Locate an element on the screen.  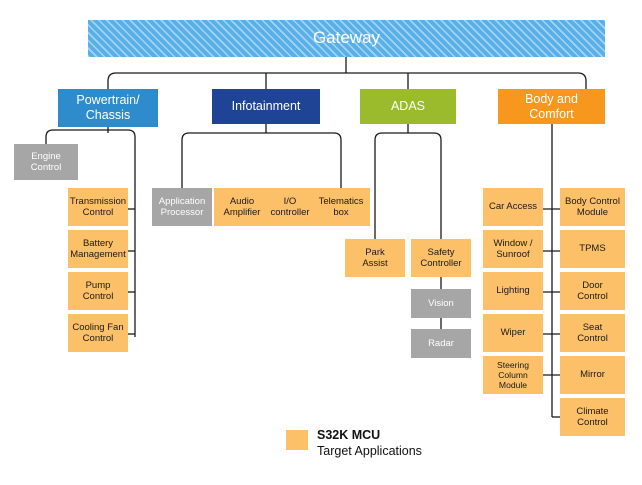
node-car-access-label: Car Access is located at coordinates (513, 207).